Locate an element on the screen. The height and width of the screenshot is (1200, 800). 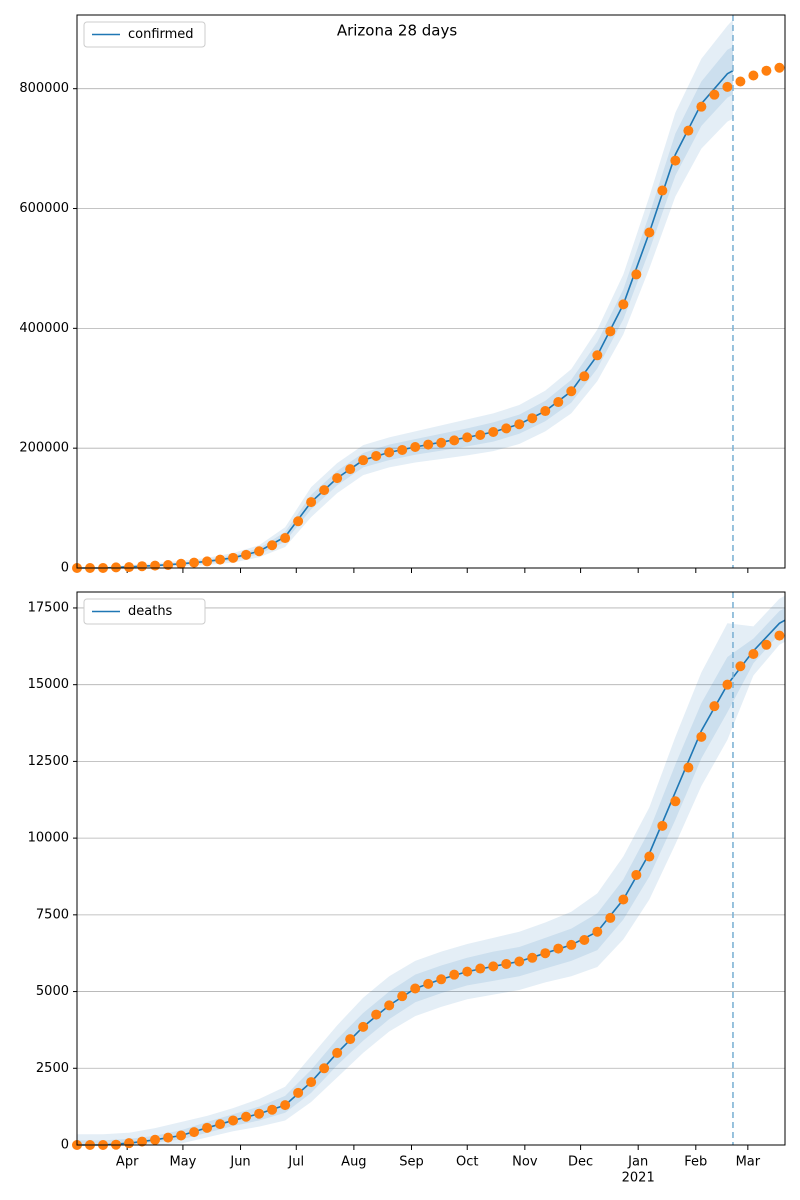
x-tick-label: Nov is located at coordinates (525, 1162).